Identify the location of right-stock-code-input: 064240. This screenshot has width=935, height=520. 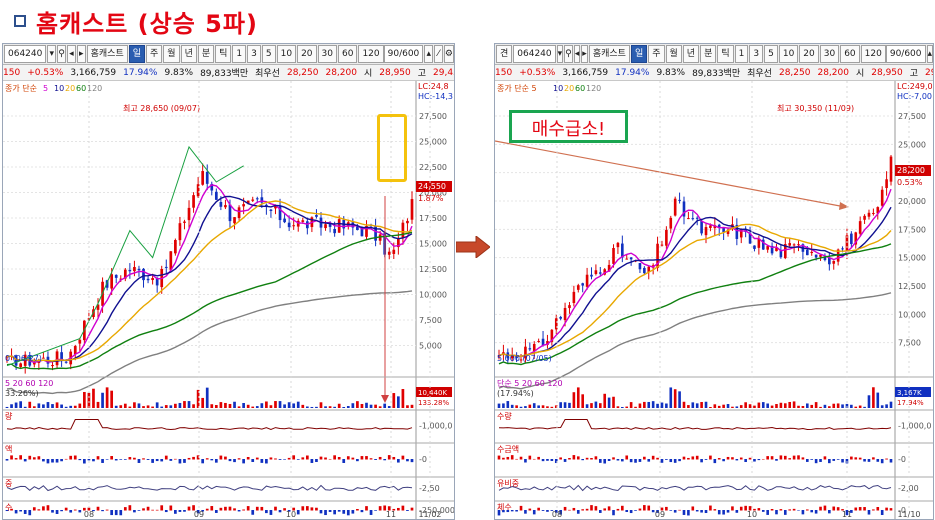
(534, 54).